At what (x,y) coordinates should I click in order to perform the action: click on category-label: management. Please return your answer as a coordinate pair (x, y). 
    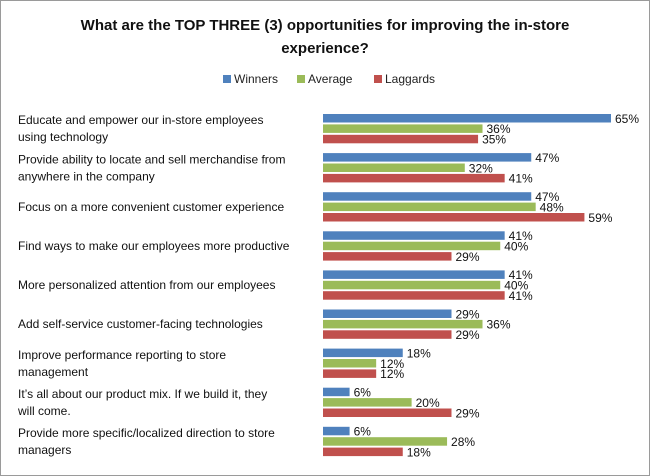
    Looking at the image, I should click on (53, 372).